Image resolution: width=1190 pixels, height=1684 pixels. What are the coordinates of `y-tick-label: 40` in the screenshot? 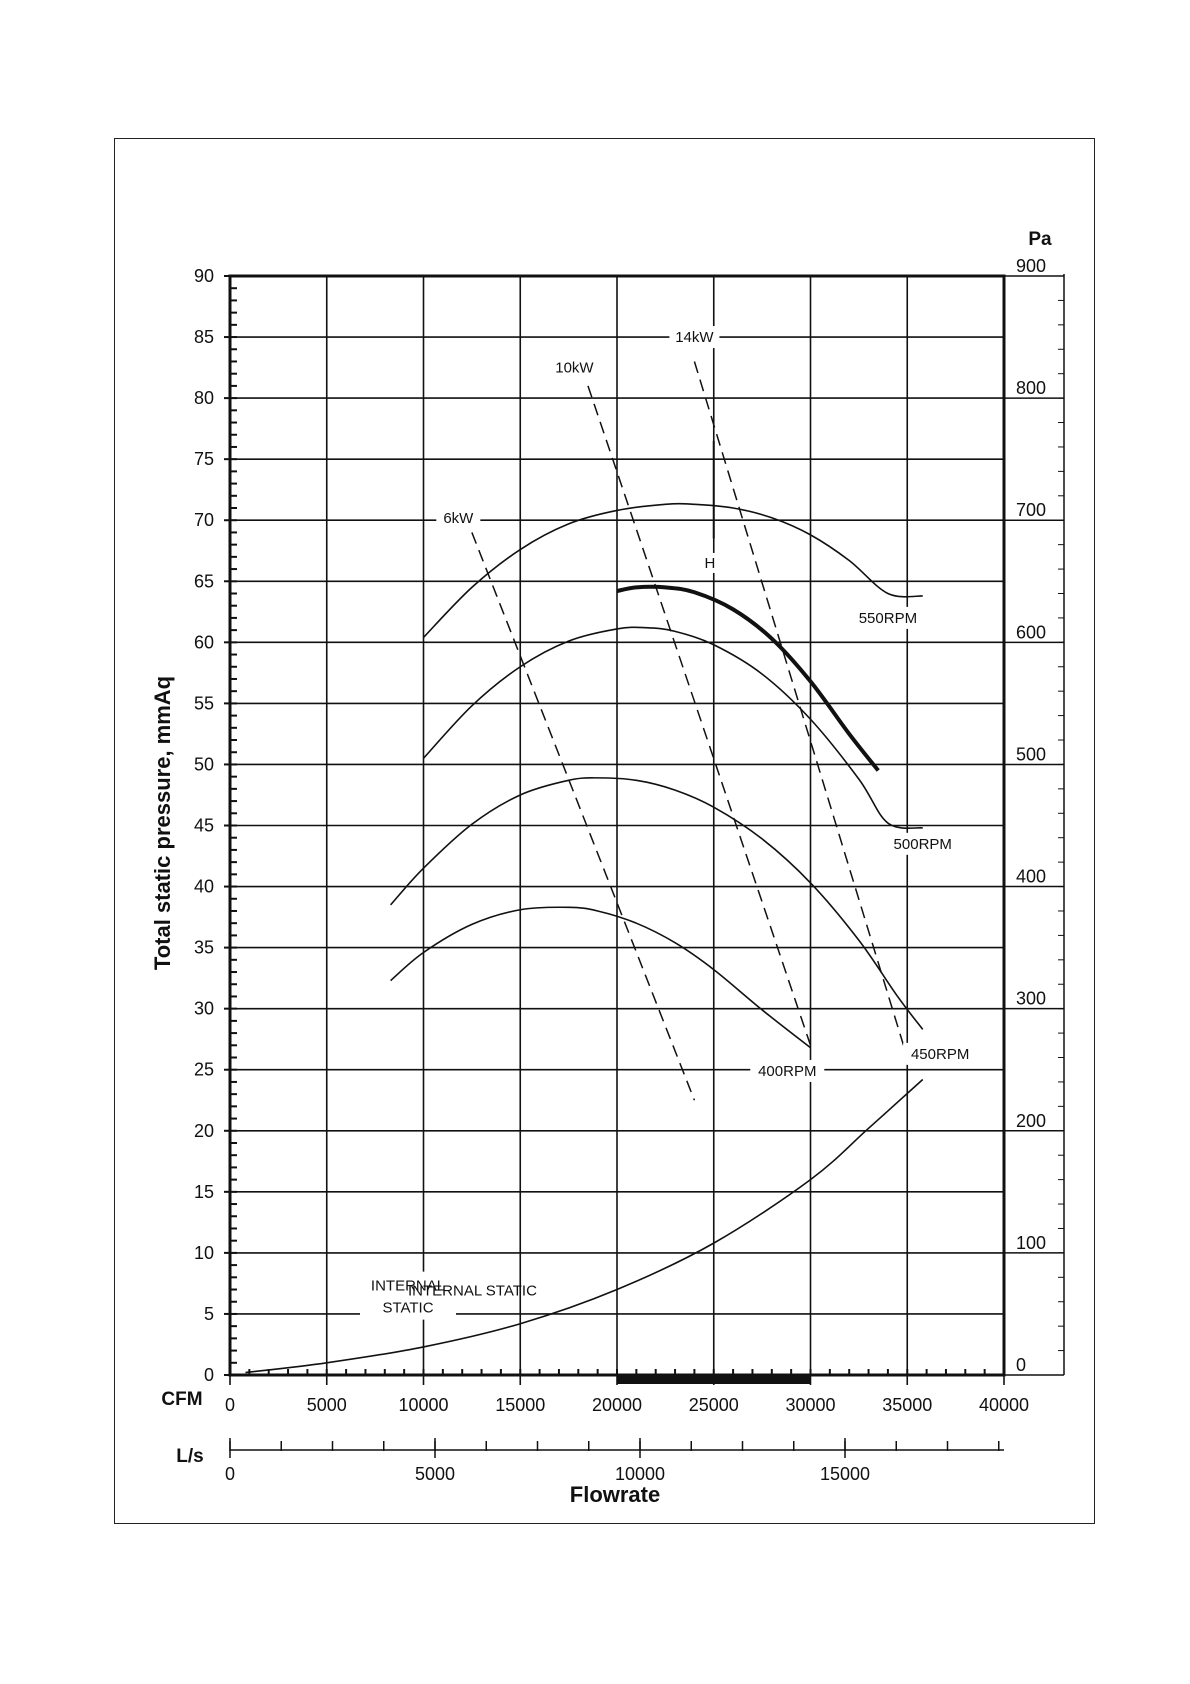 It's located at (204, 887).